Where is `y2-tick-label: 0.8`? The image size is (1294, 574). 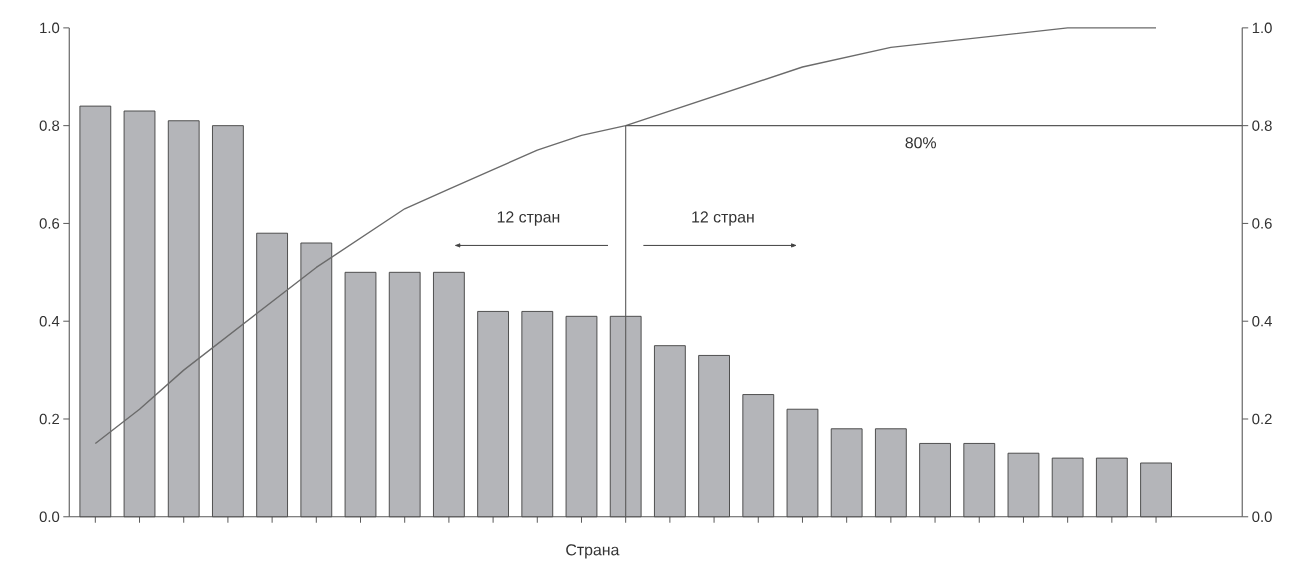
y2-tick-label: 0.8 is located at coordinates (1262, 126).